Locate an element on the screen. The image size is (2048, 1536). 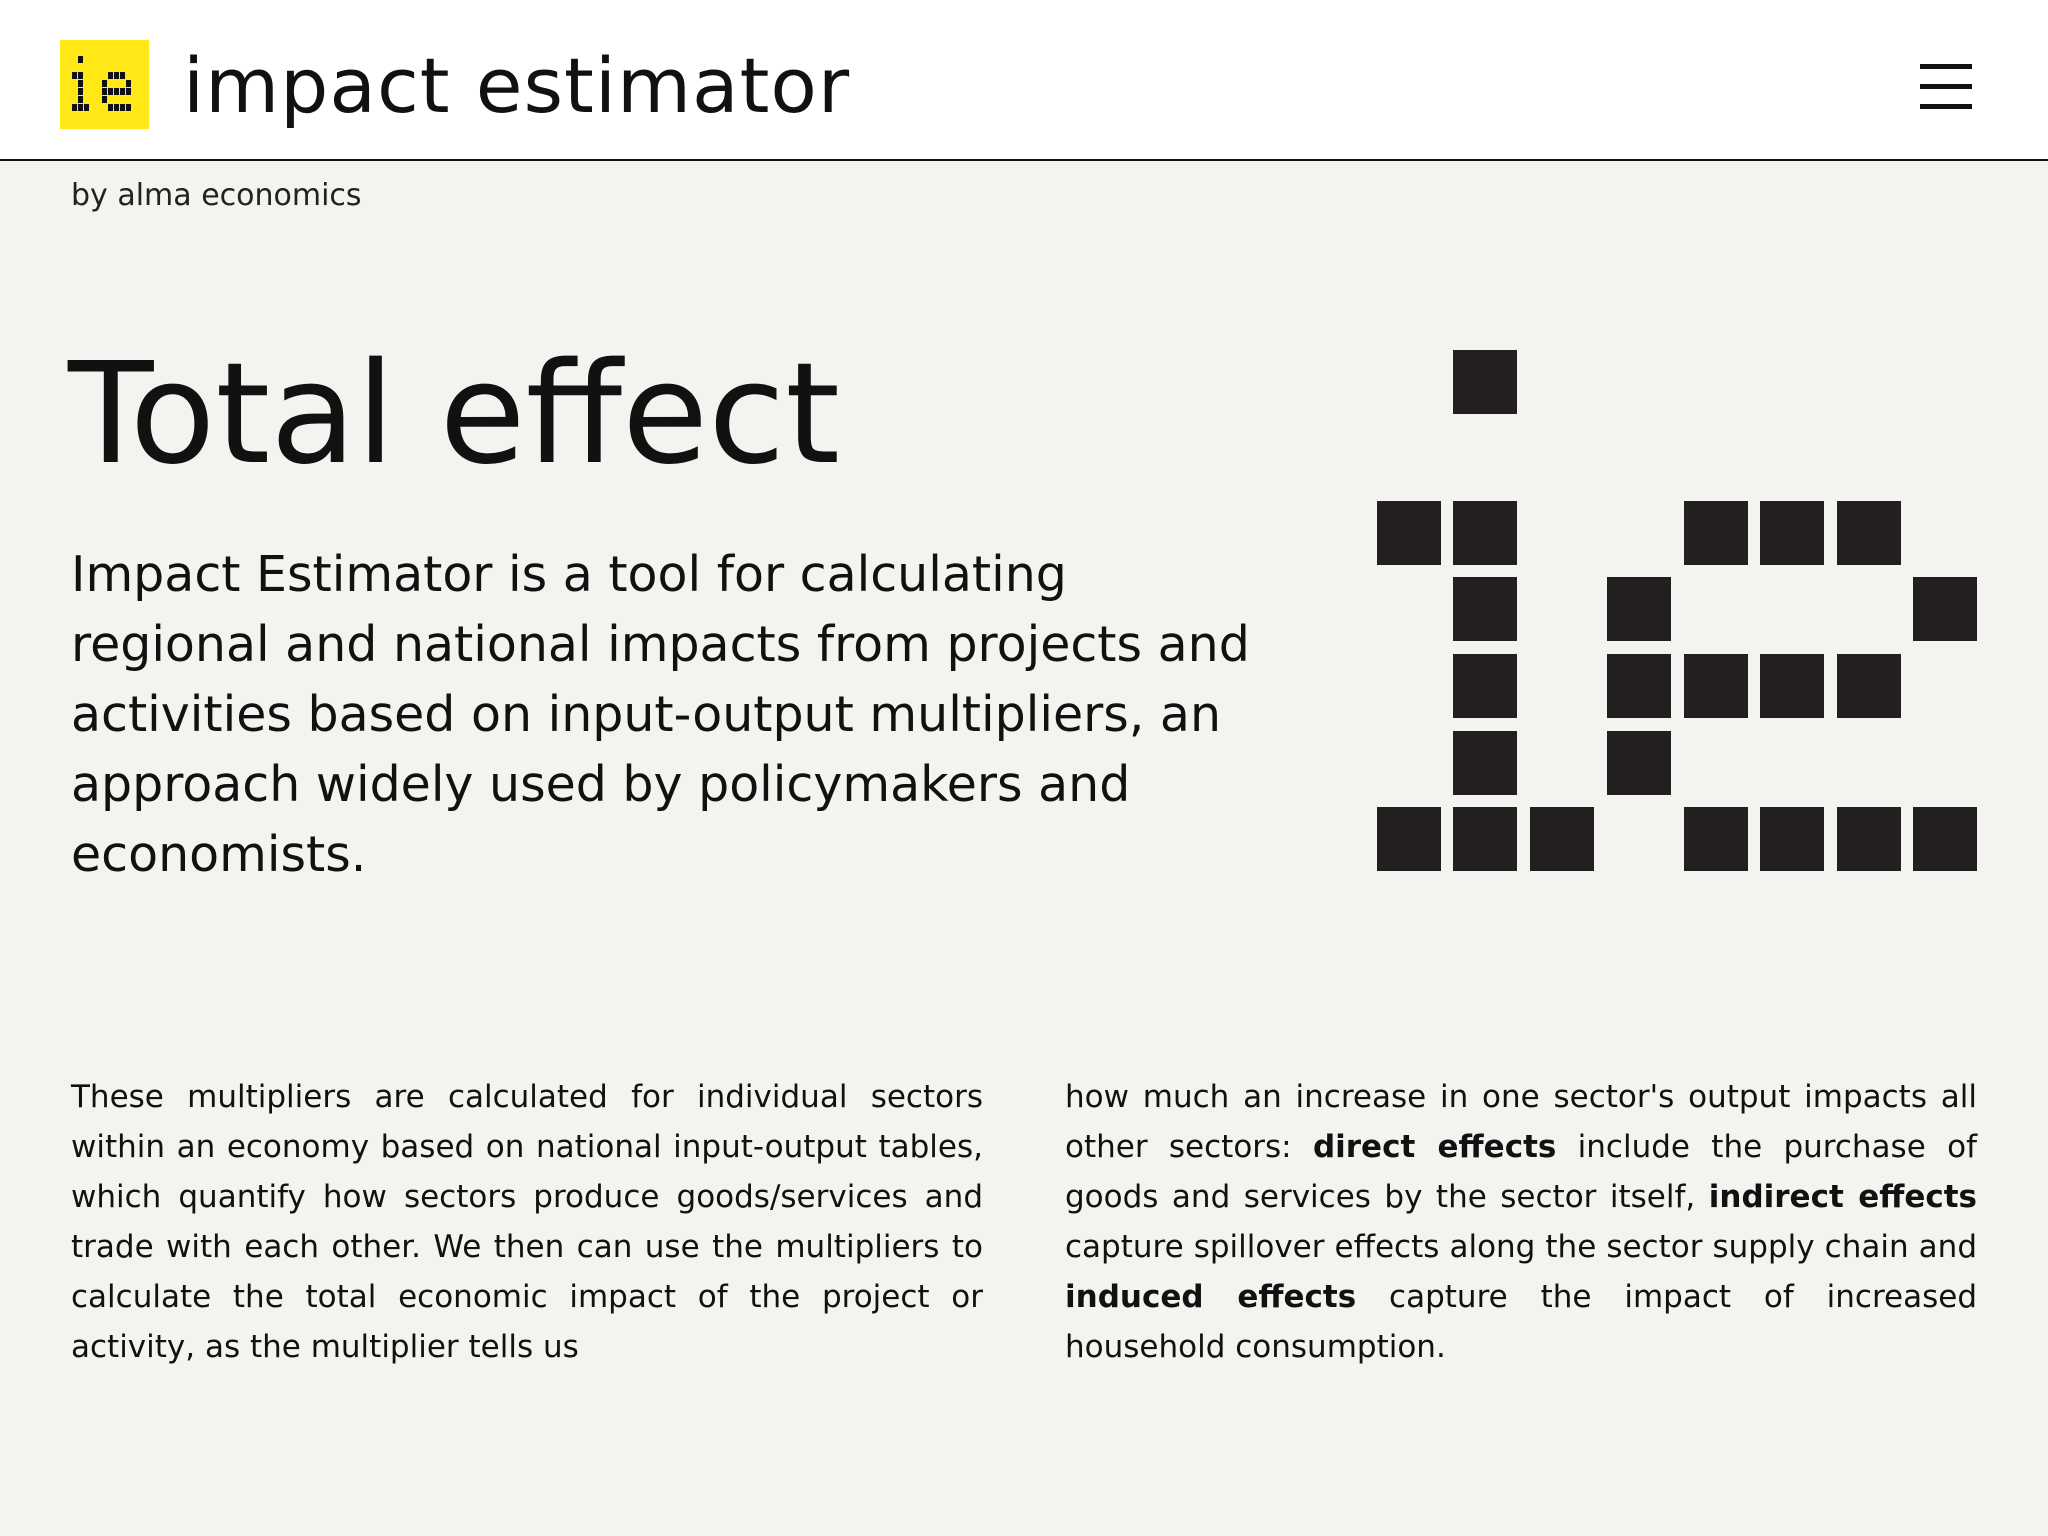
ie-pixel-logo-icon is located at coordinates (104, 84).